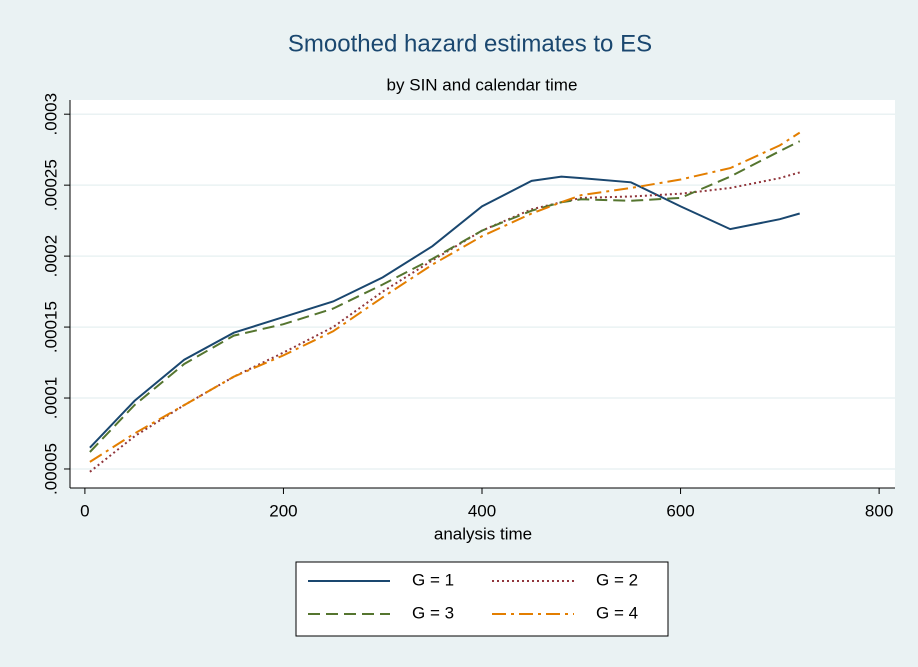  I want to click on legend-label: G = 1, so click(433, 579).